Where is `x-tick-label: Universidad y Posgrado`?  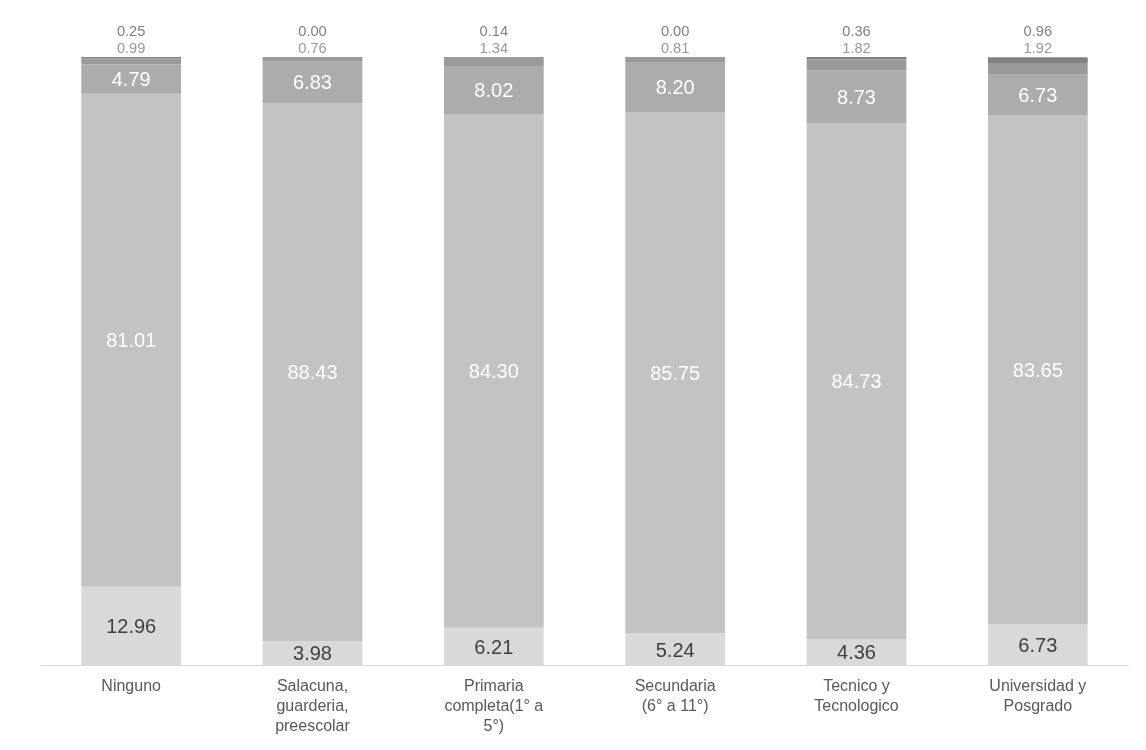
x-tick-label: Universidad y Posgrado is located at coordinates (1038, 695).